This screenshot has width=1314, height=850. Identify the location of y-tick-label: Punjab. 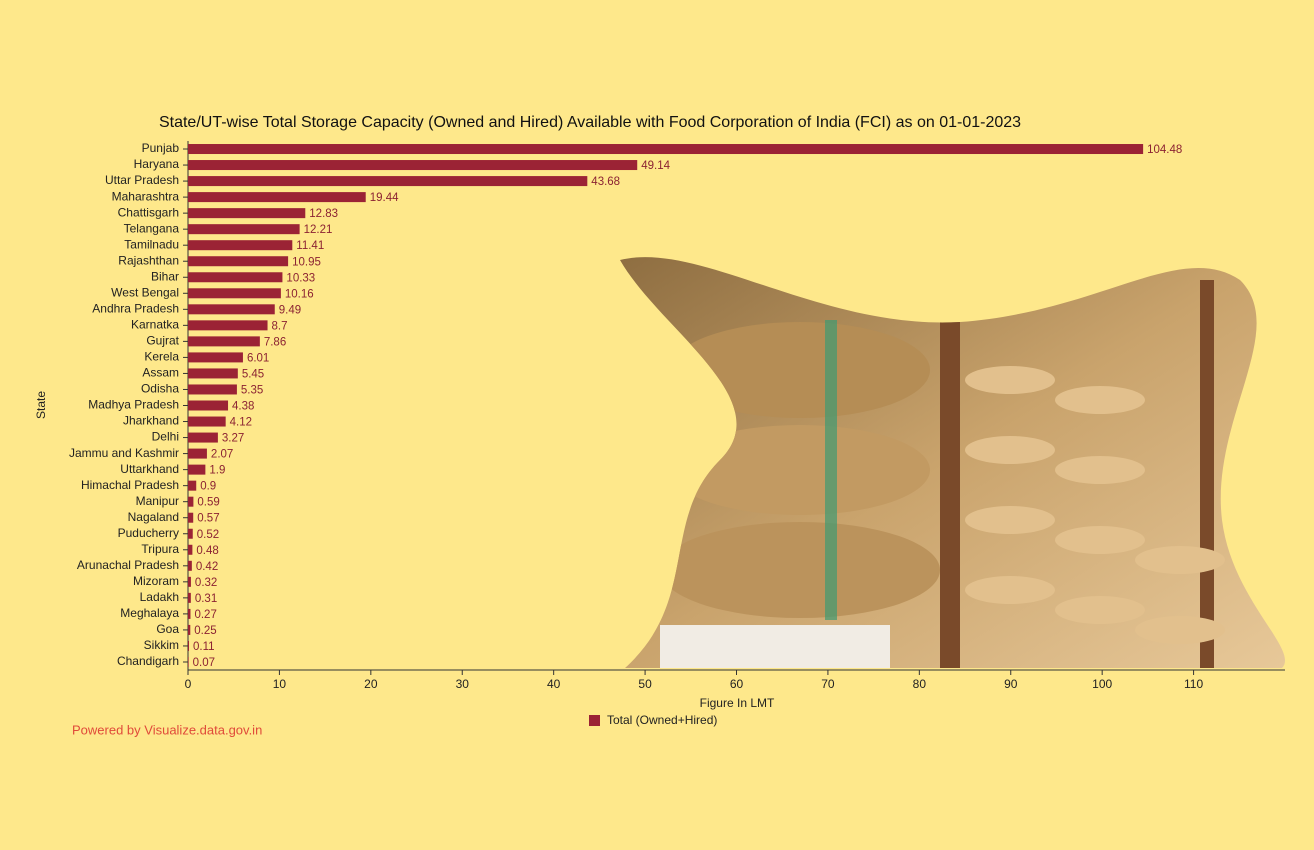
(161, 148).